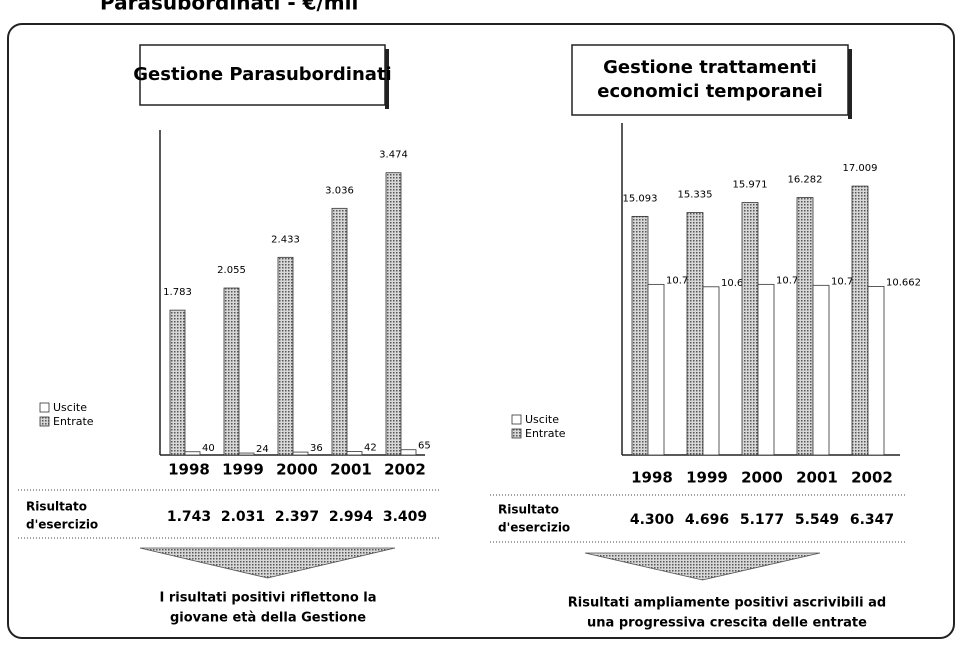  I want to click on note: una progressiva crescita delle entrate, so click(727, 623).